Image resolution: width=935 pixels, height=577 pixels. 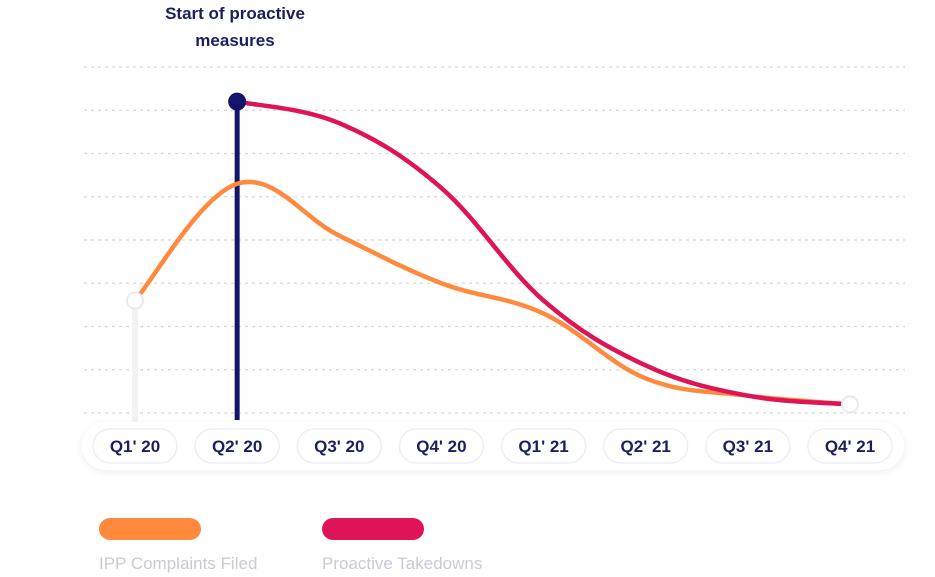 I want to click on legend-label-ipp-complaints: IPP Complaints Filed, so click(x=178, y=563).